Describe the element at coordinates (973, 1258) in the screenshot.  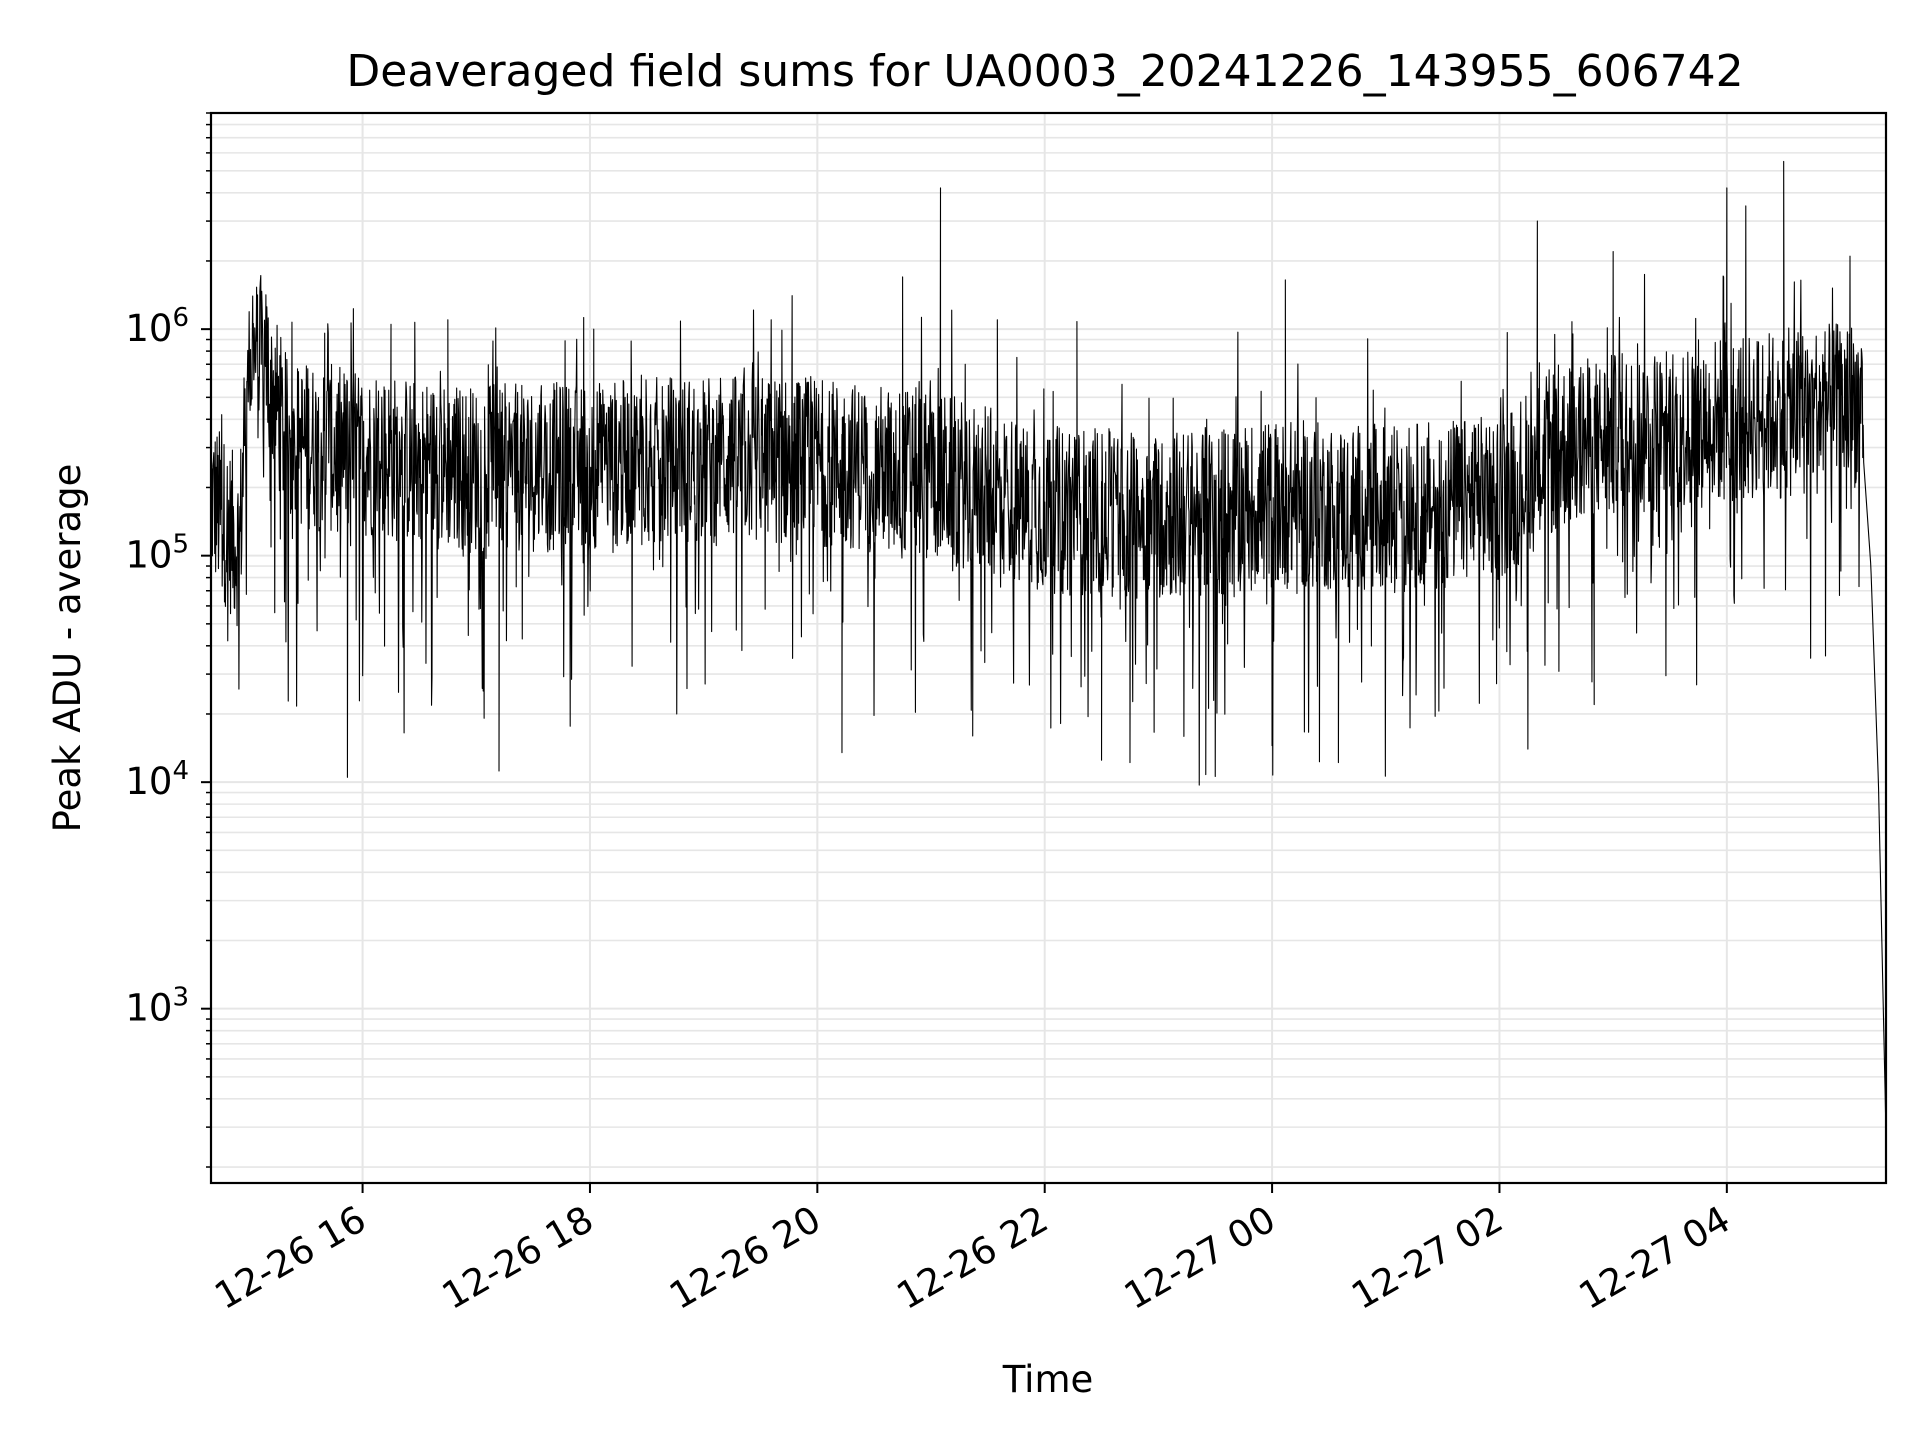
I see `x-tick-label: 12-26 22` at that location.